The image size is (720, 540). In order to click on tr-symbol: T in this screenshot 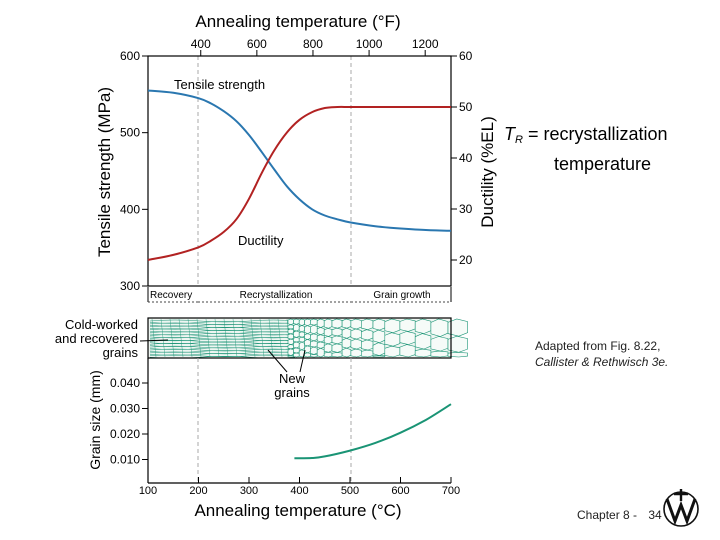, I will do `click(509, 134)`.